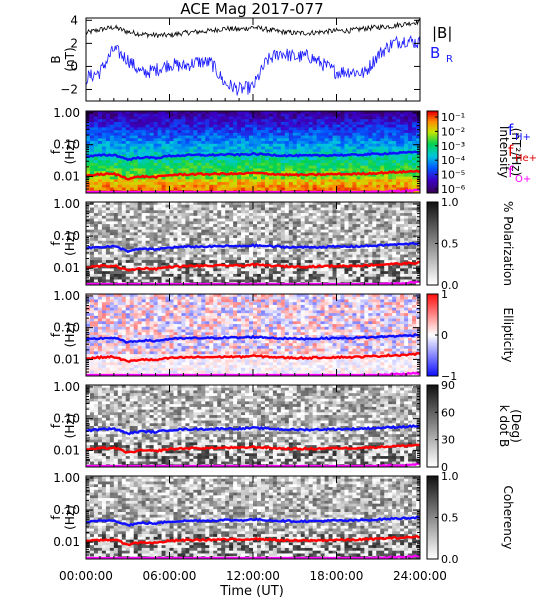  What do you see at coordinates (69, 89) in the screenshot?
I see `y-tick-label: −2` at bounding box center [69, 89].